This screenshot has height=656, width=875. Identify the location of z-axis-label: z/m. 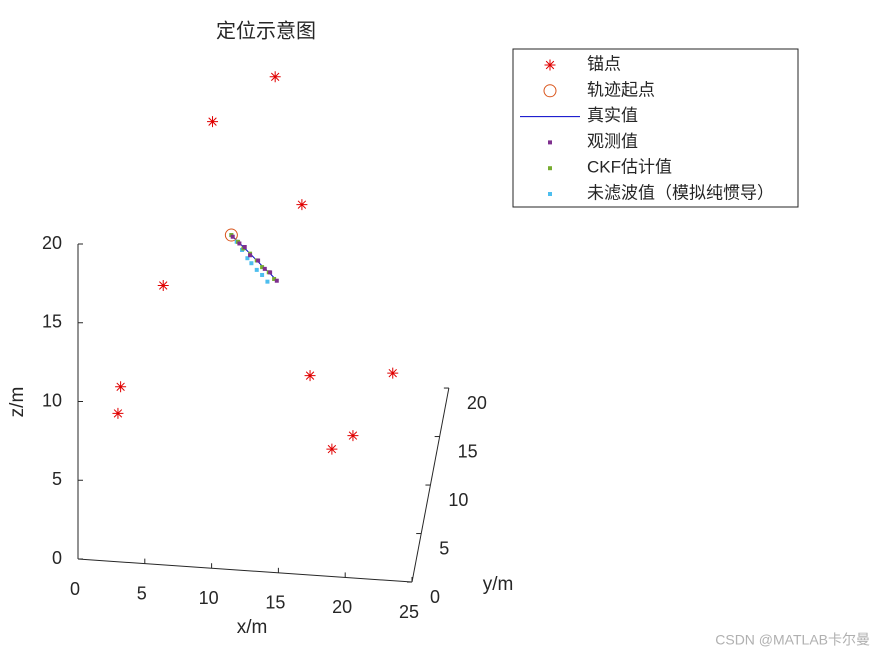
(17, 402).